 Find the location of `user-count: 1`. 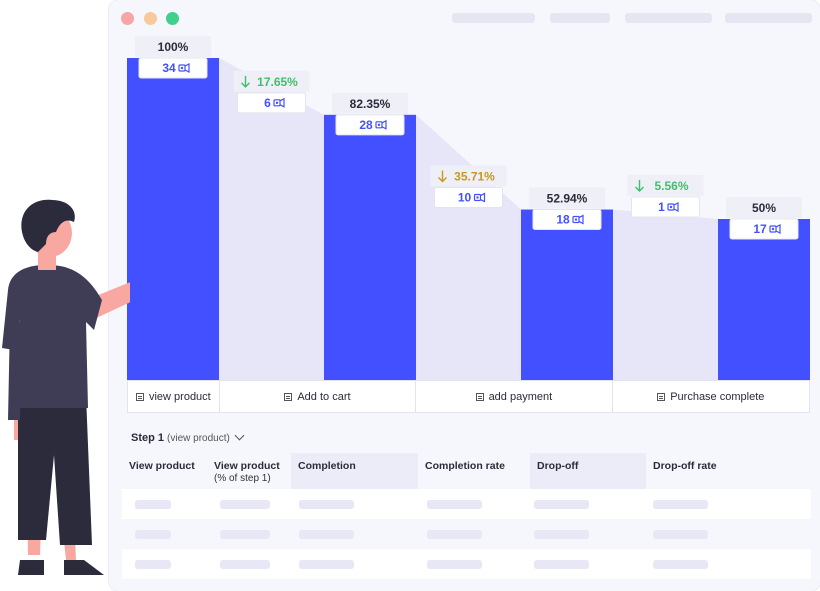

user-count: 1 is located at coordinates (661, 207).